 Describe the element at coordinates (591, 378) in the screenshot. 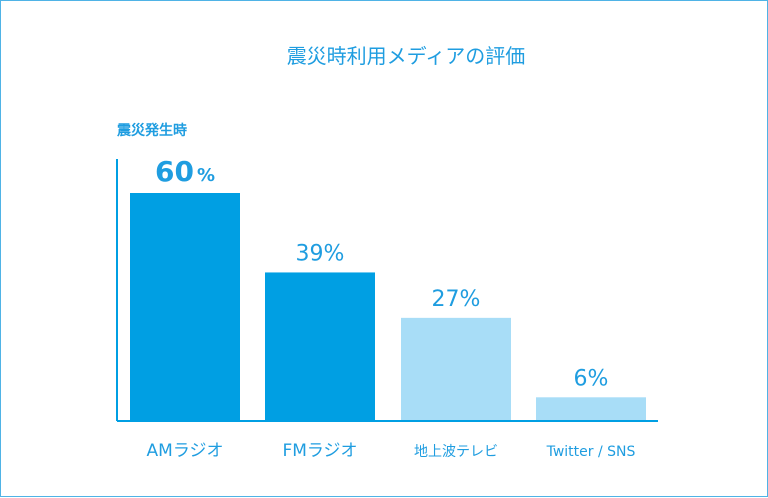

I see `value-label-4: 6%` at that location.